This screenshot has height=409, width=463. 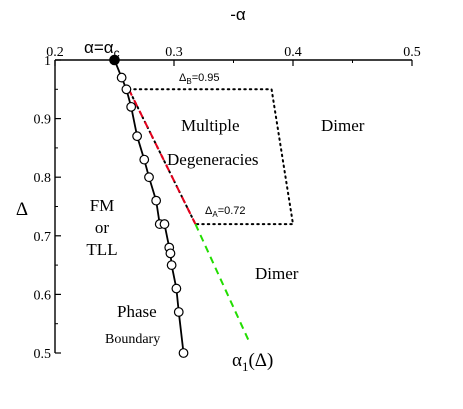 I want to click on chart-title: -α, so click(x=238, y=14).